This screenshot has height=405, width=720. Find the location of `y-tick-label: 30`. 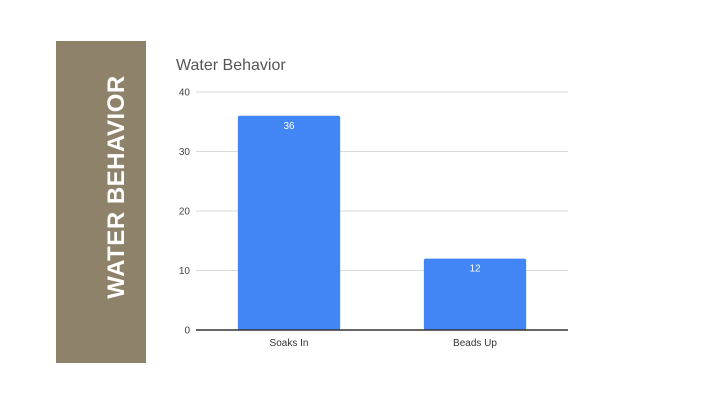

y-tick-label: 30 is located at coordinates (185, 152).